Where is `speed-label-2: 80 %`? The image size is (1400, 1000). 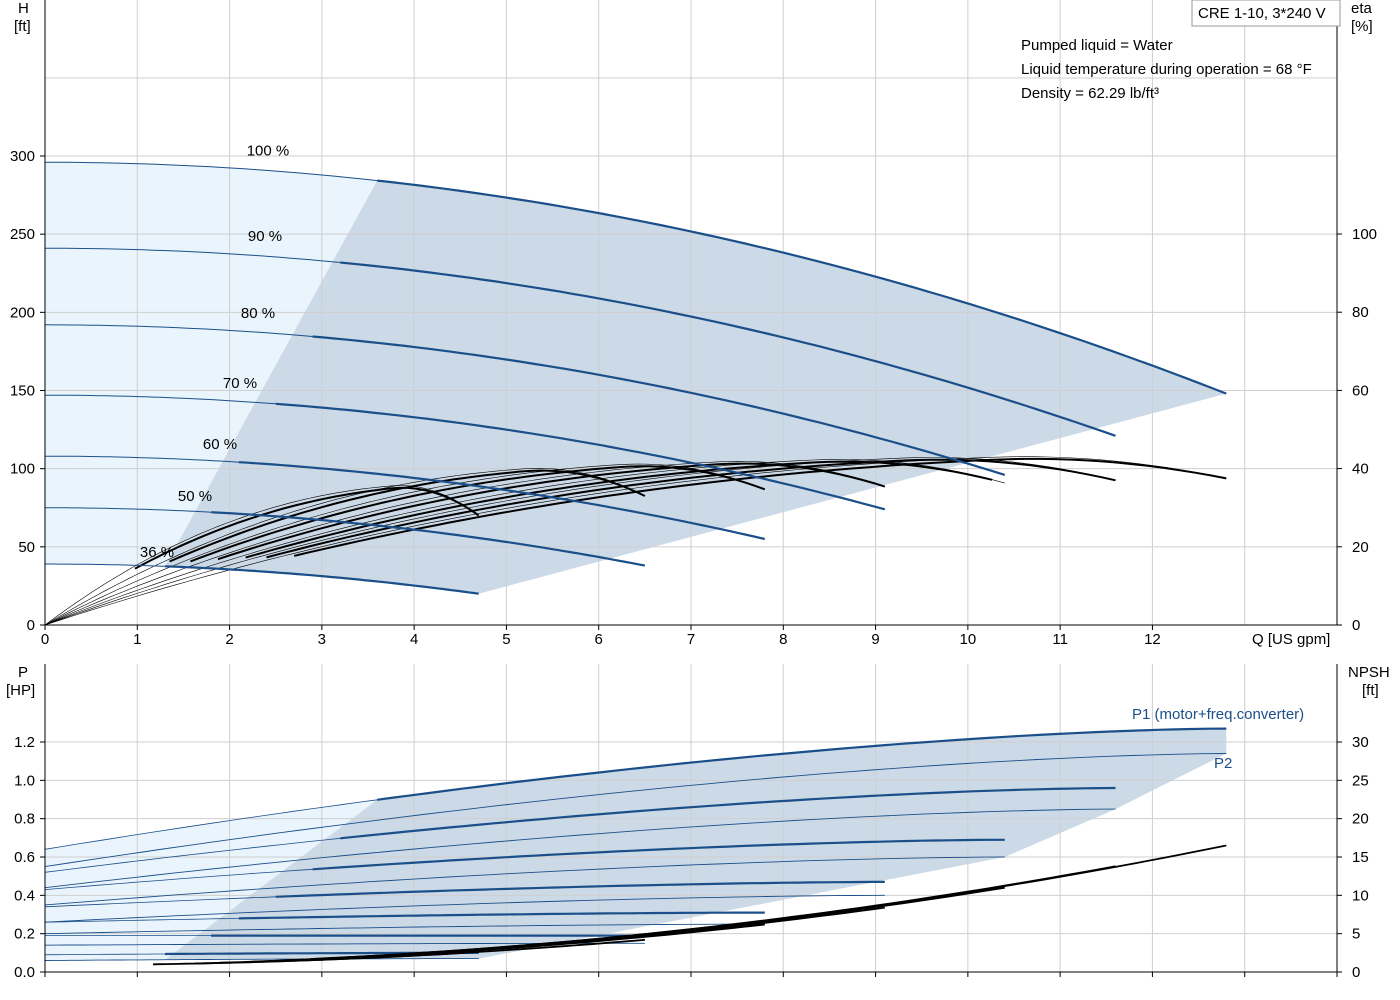
speed-label-2: 80 % is located at coordinates (258, 313).